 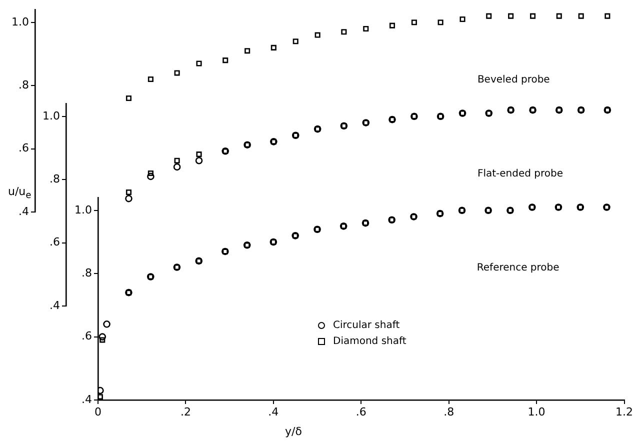 I want to click on x-tick-label: .4, so click(x=273, y=411).